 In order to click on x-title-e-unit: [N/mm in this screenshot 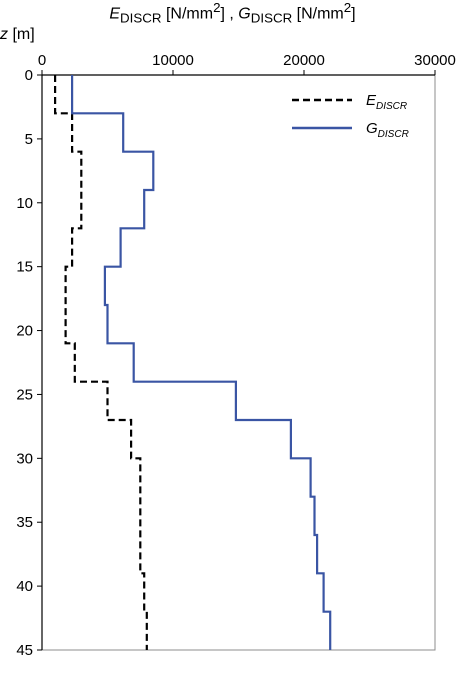, I will do `click(187, 14)`.